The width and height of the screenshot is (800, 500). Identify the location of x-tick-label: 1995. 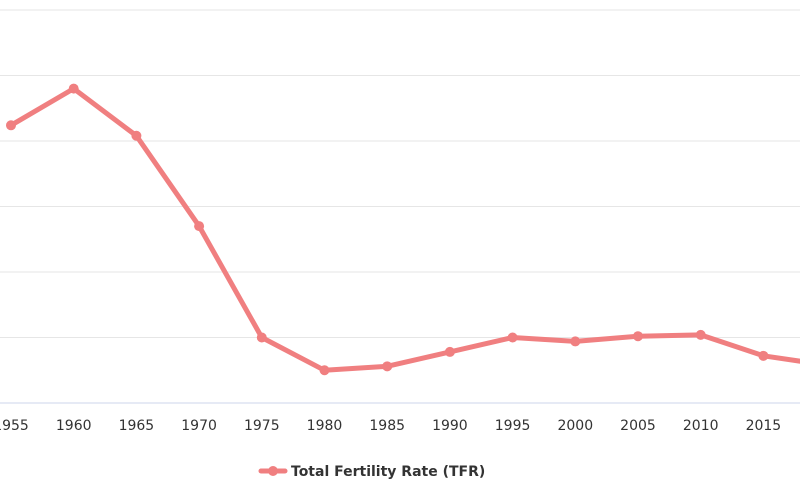
(513, 426).